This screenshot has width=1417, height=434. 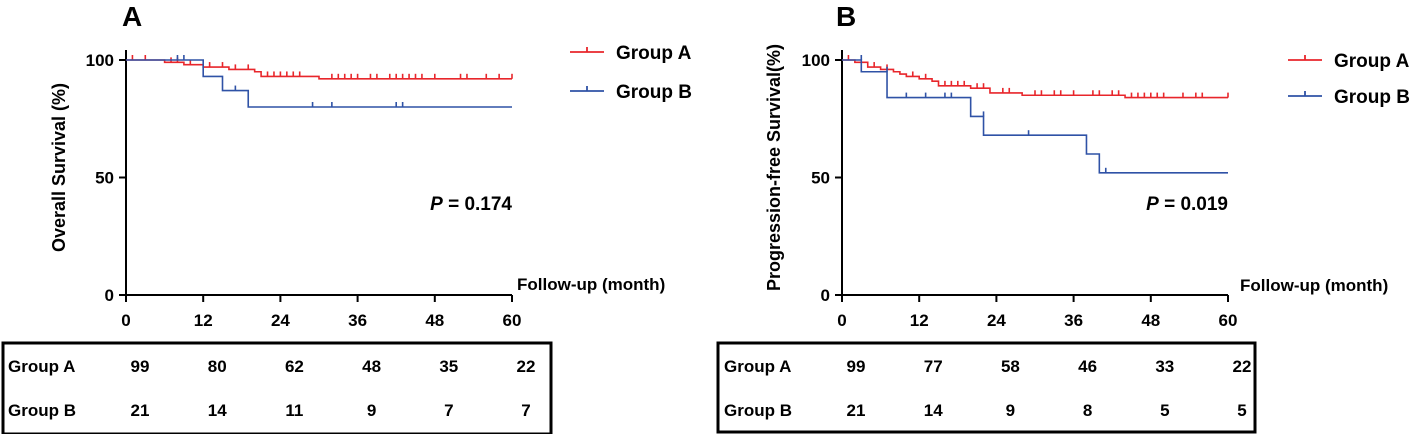 I want to click on y-axis-label: Overall Survival (%), so click(x=59, y=167).